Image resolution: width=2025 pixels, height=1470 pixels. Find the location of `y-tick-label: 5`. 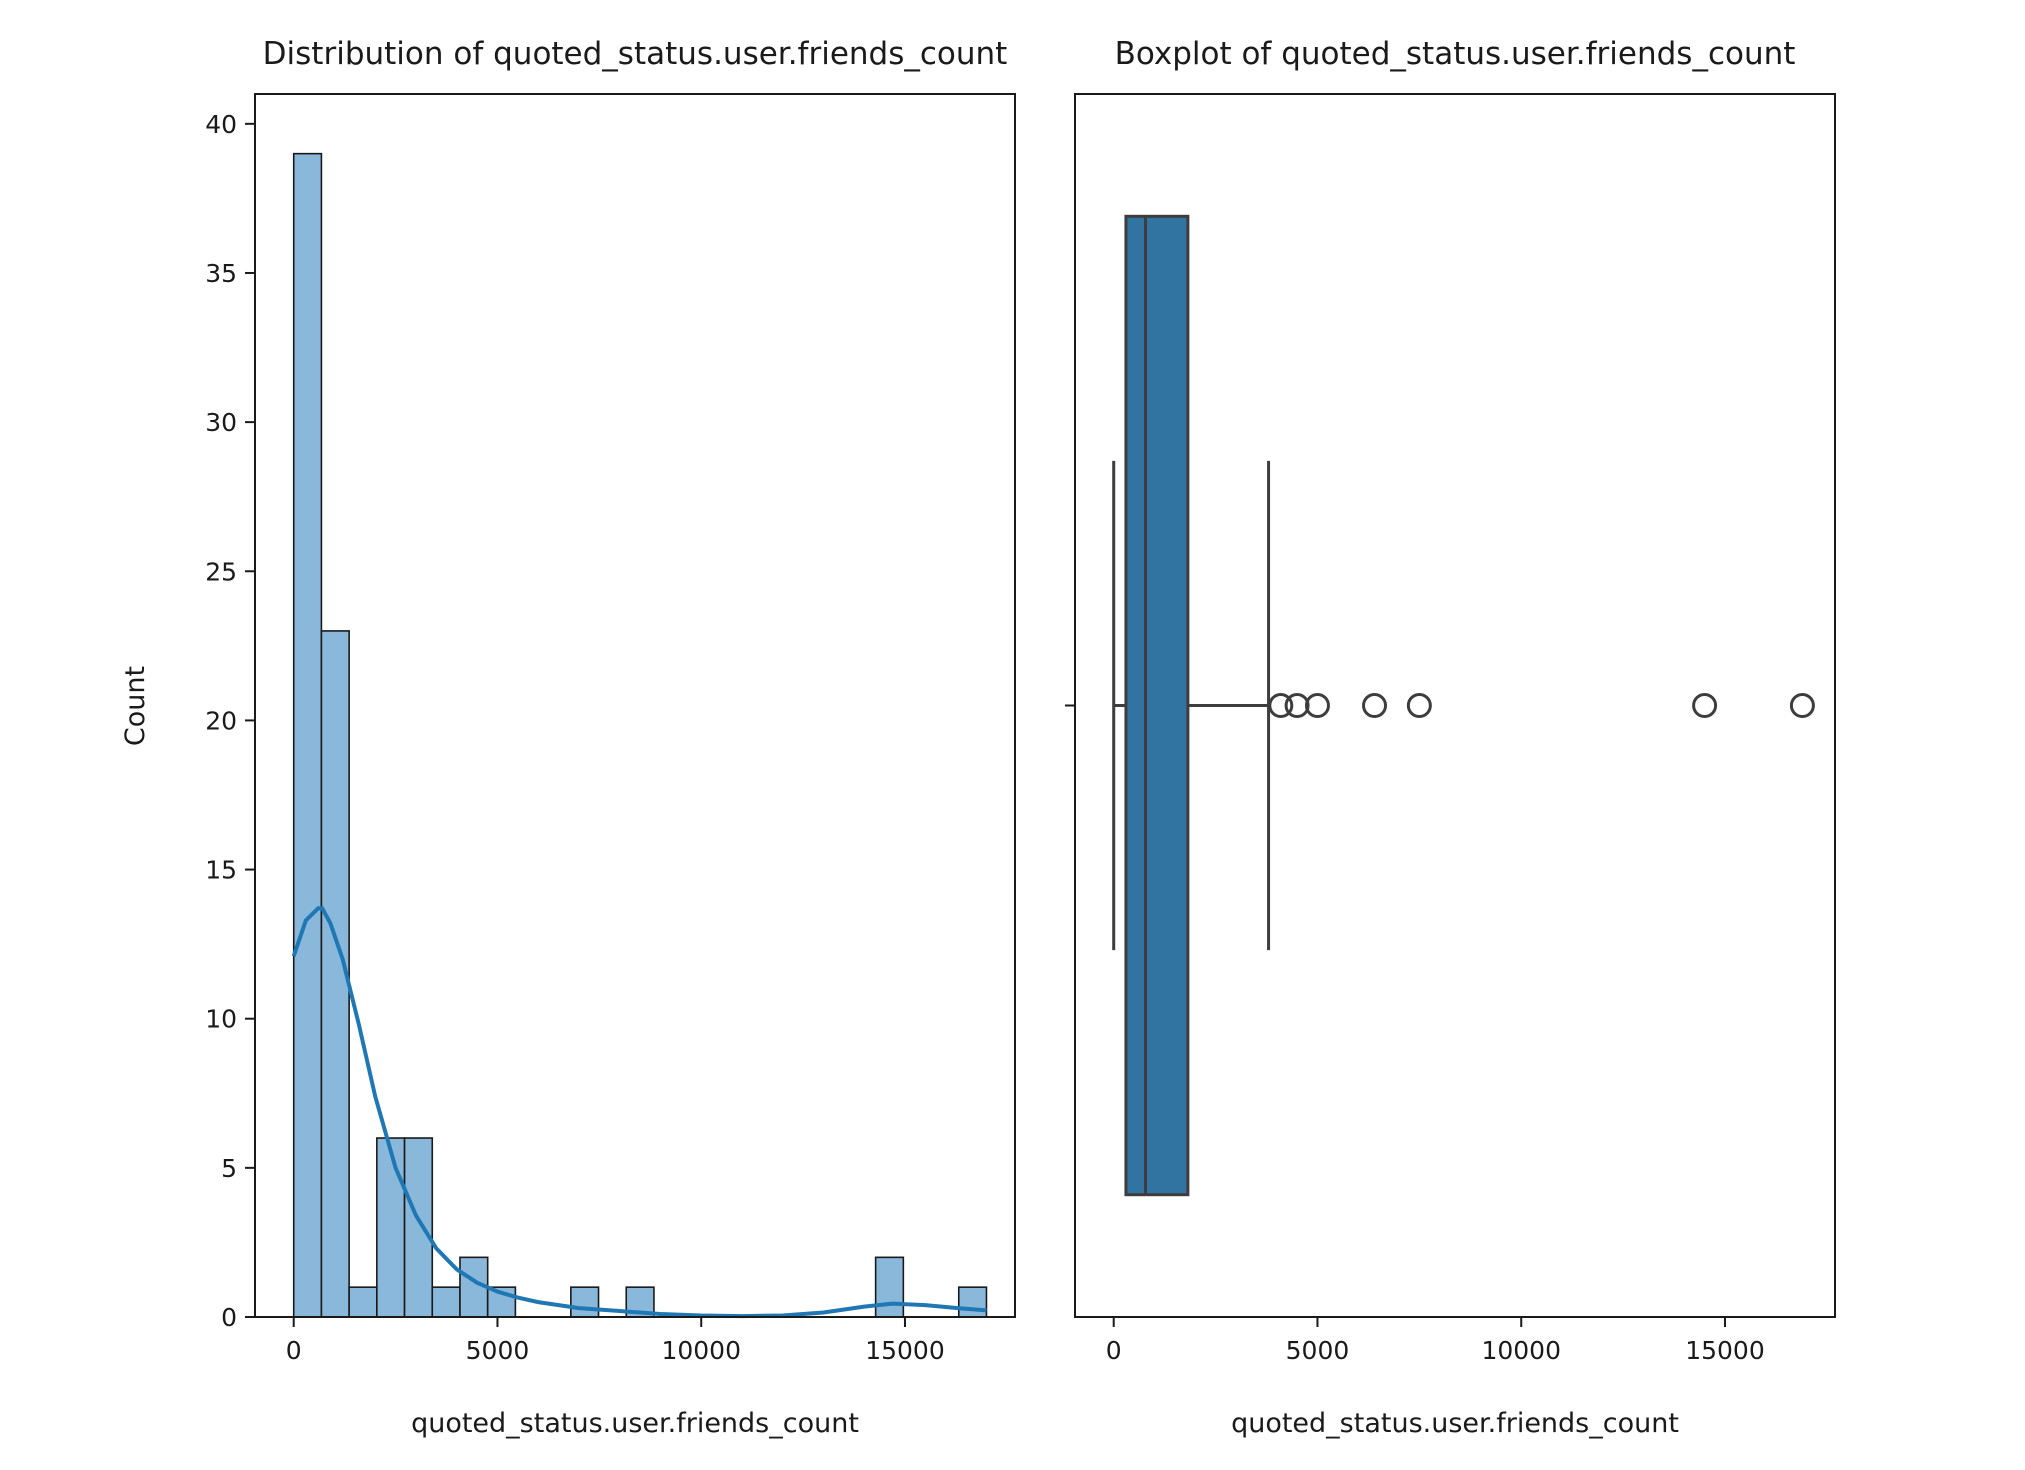

y-tick-label: 5 is located at coordinates (229, 1168).